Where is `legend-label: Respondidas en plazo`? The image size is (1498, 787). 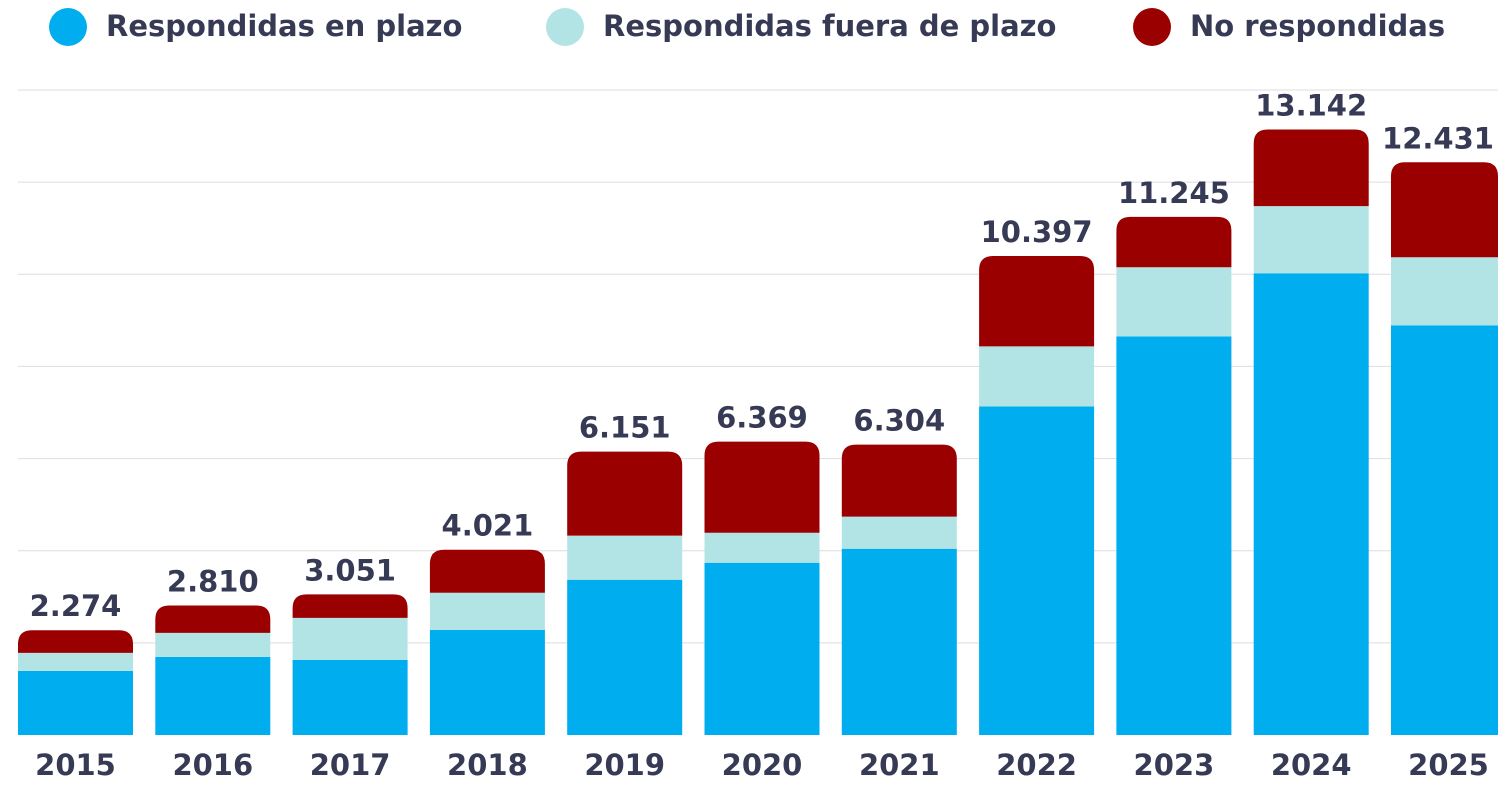
legend-label: Respondidas en plazo is located at coordinates (284, 26).